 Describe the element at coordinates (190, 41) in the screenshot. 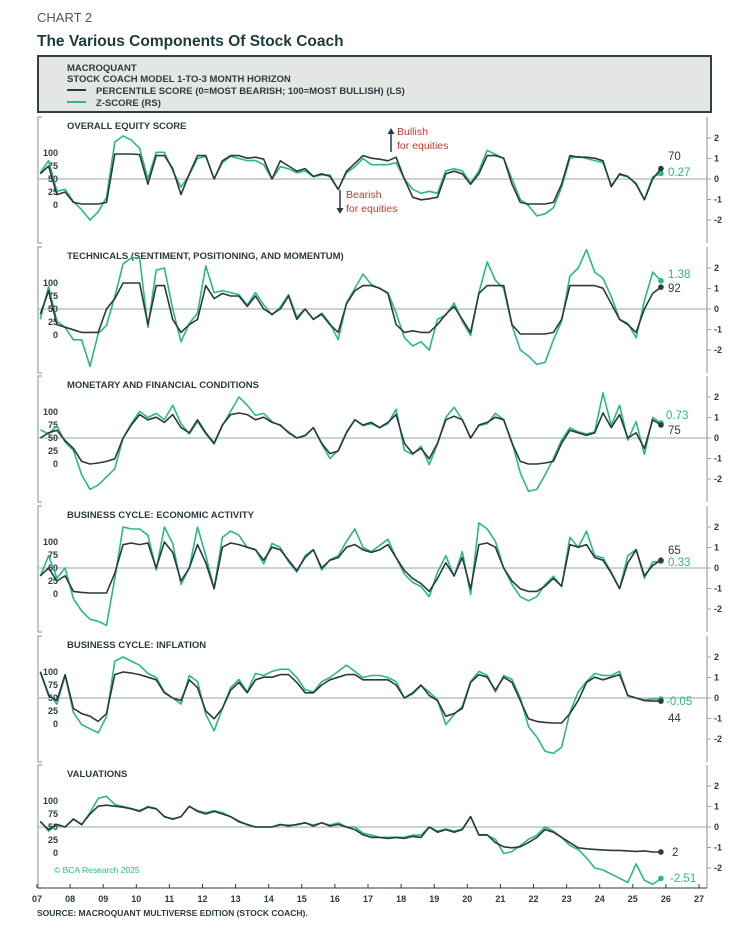

I see `chart-title: The Various Components Of Stock Coach` at that location.